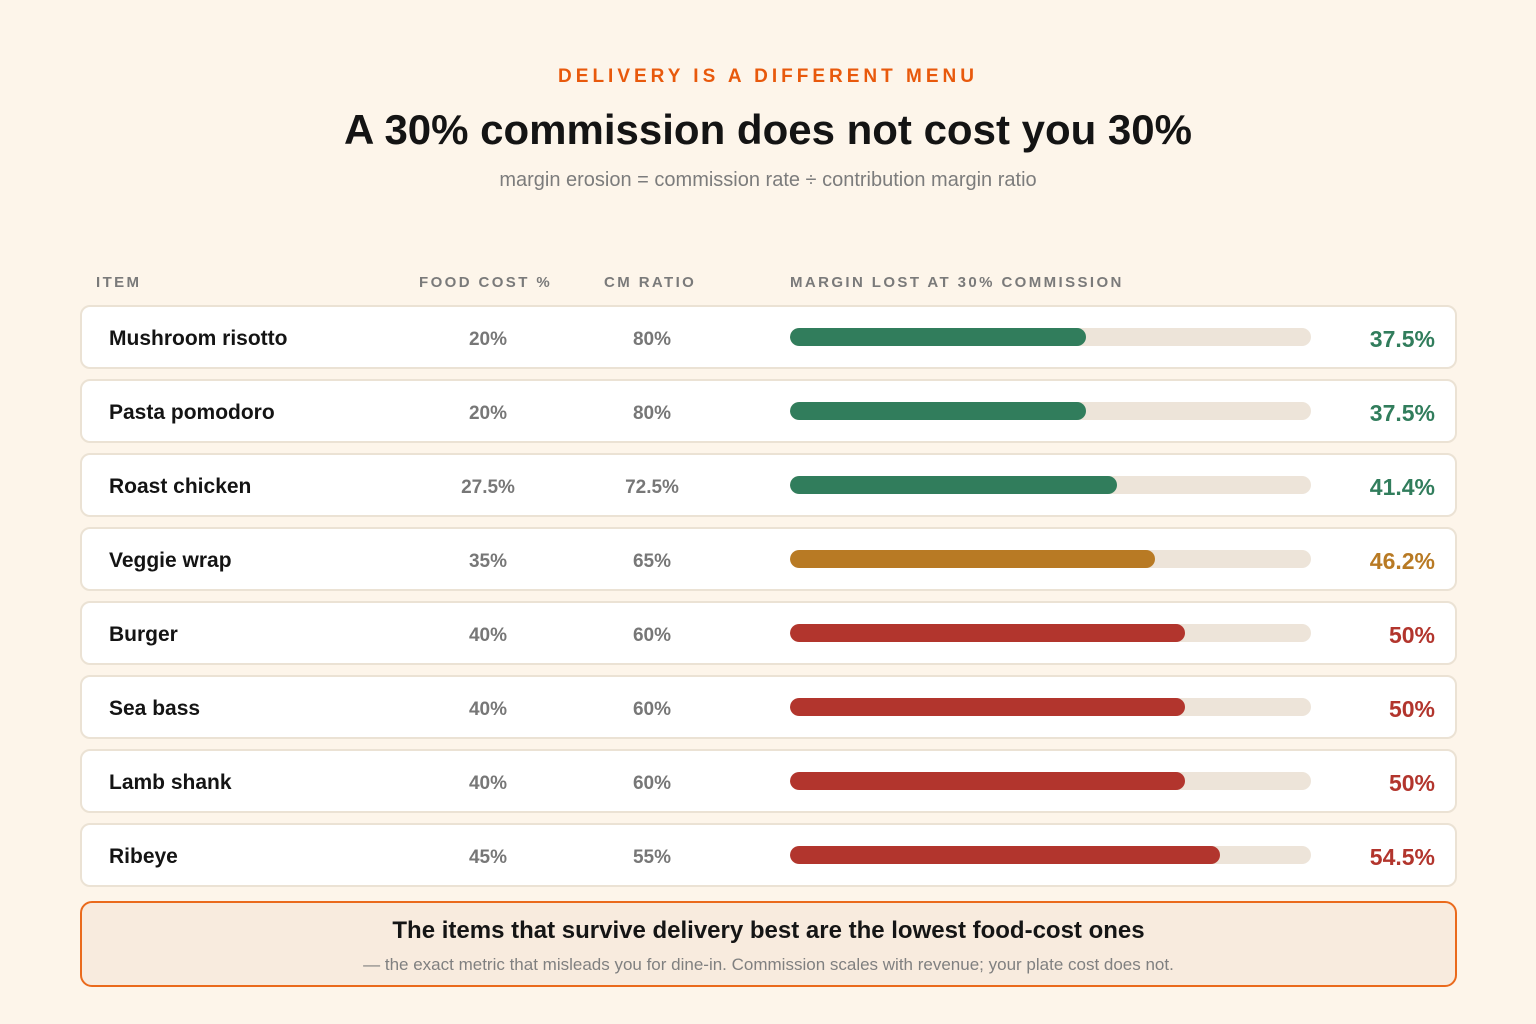  Describe the element at coordinates (119, 282) in the screenshot. I see `column-header-item: ITEM` at that location.